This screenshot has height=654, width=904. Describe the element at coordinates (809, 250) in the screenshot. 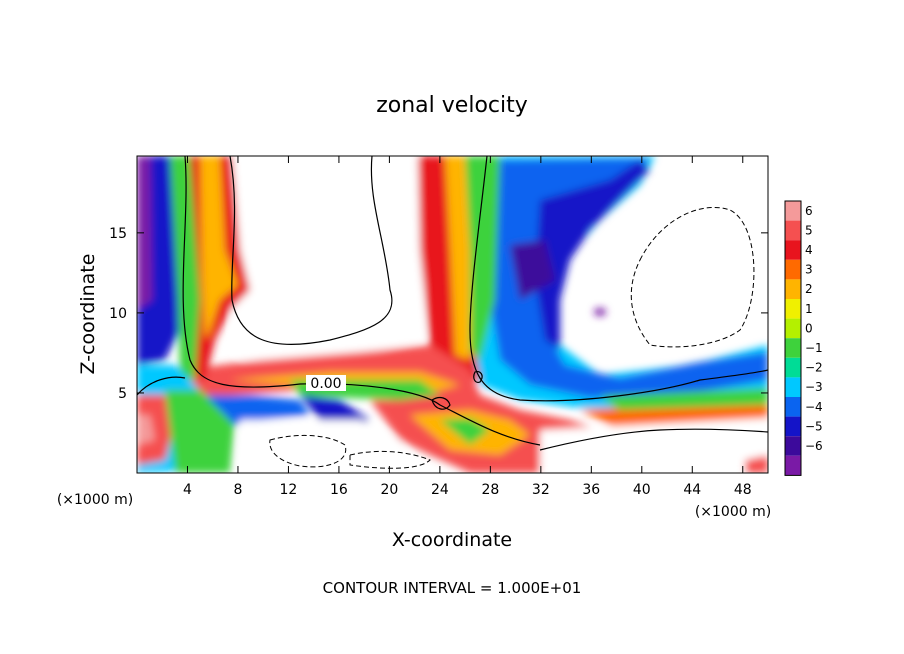

I see `colorbar-label: 4` at that location.